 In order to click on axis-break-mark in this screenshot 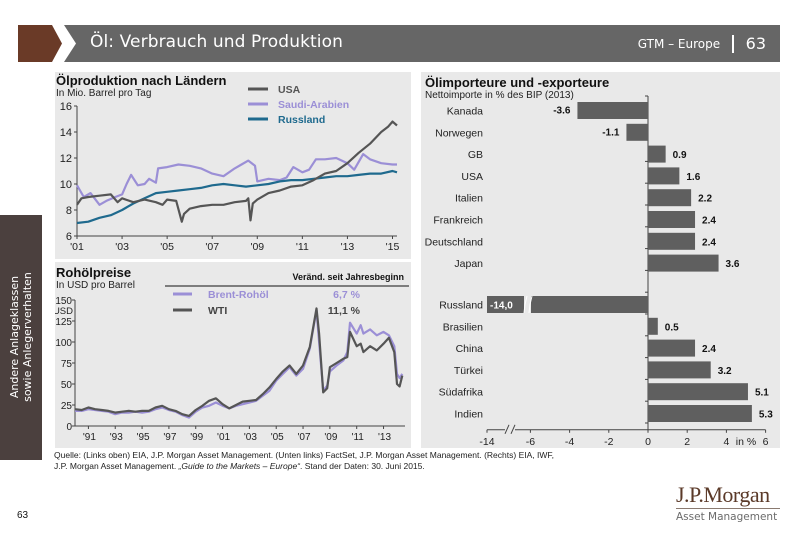, I will do `click(507, 429)`.